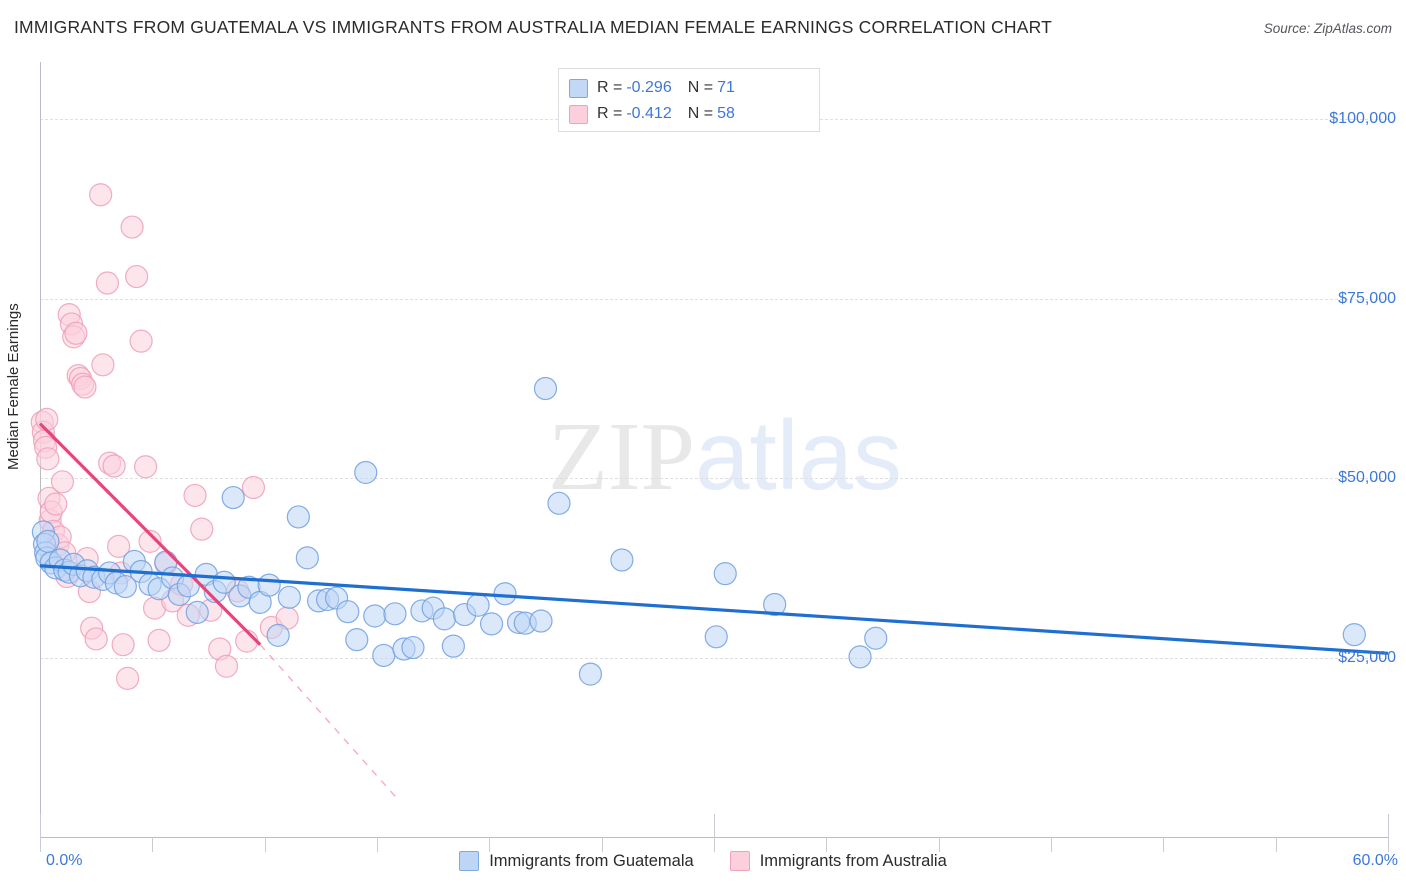 The image size is (1406, 892). Describe the element at coordinates (726, 113) in the screenshot. I see `n-value-australia: 58` at that location.